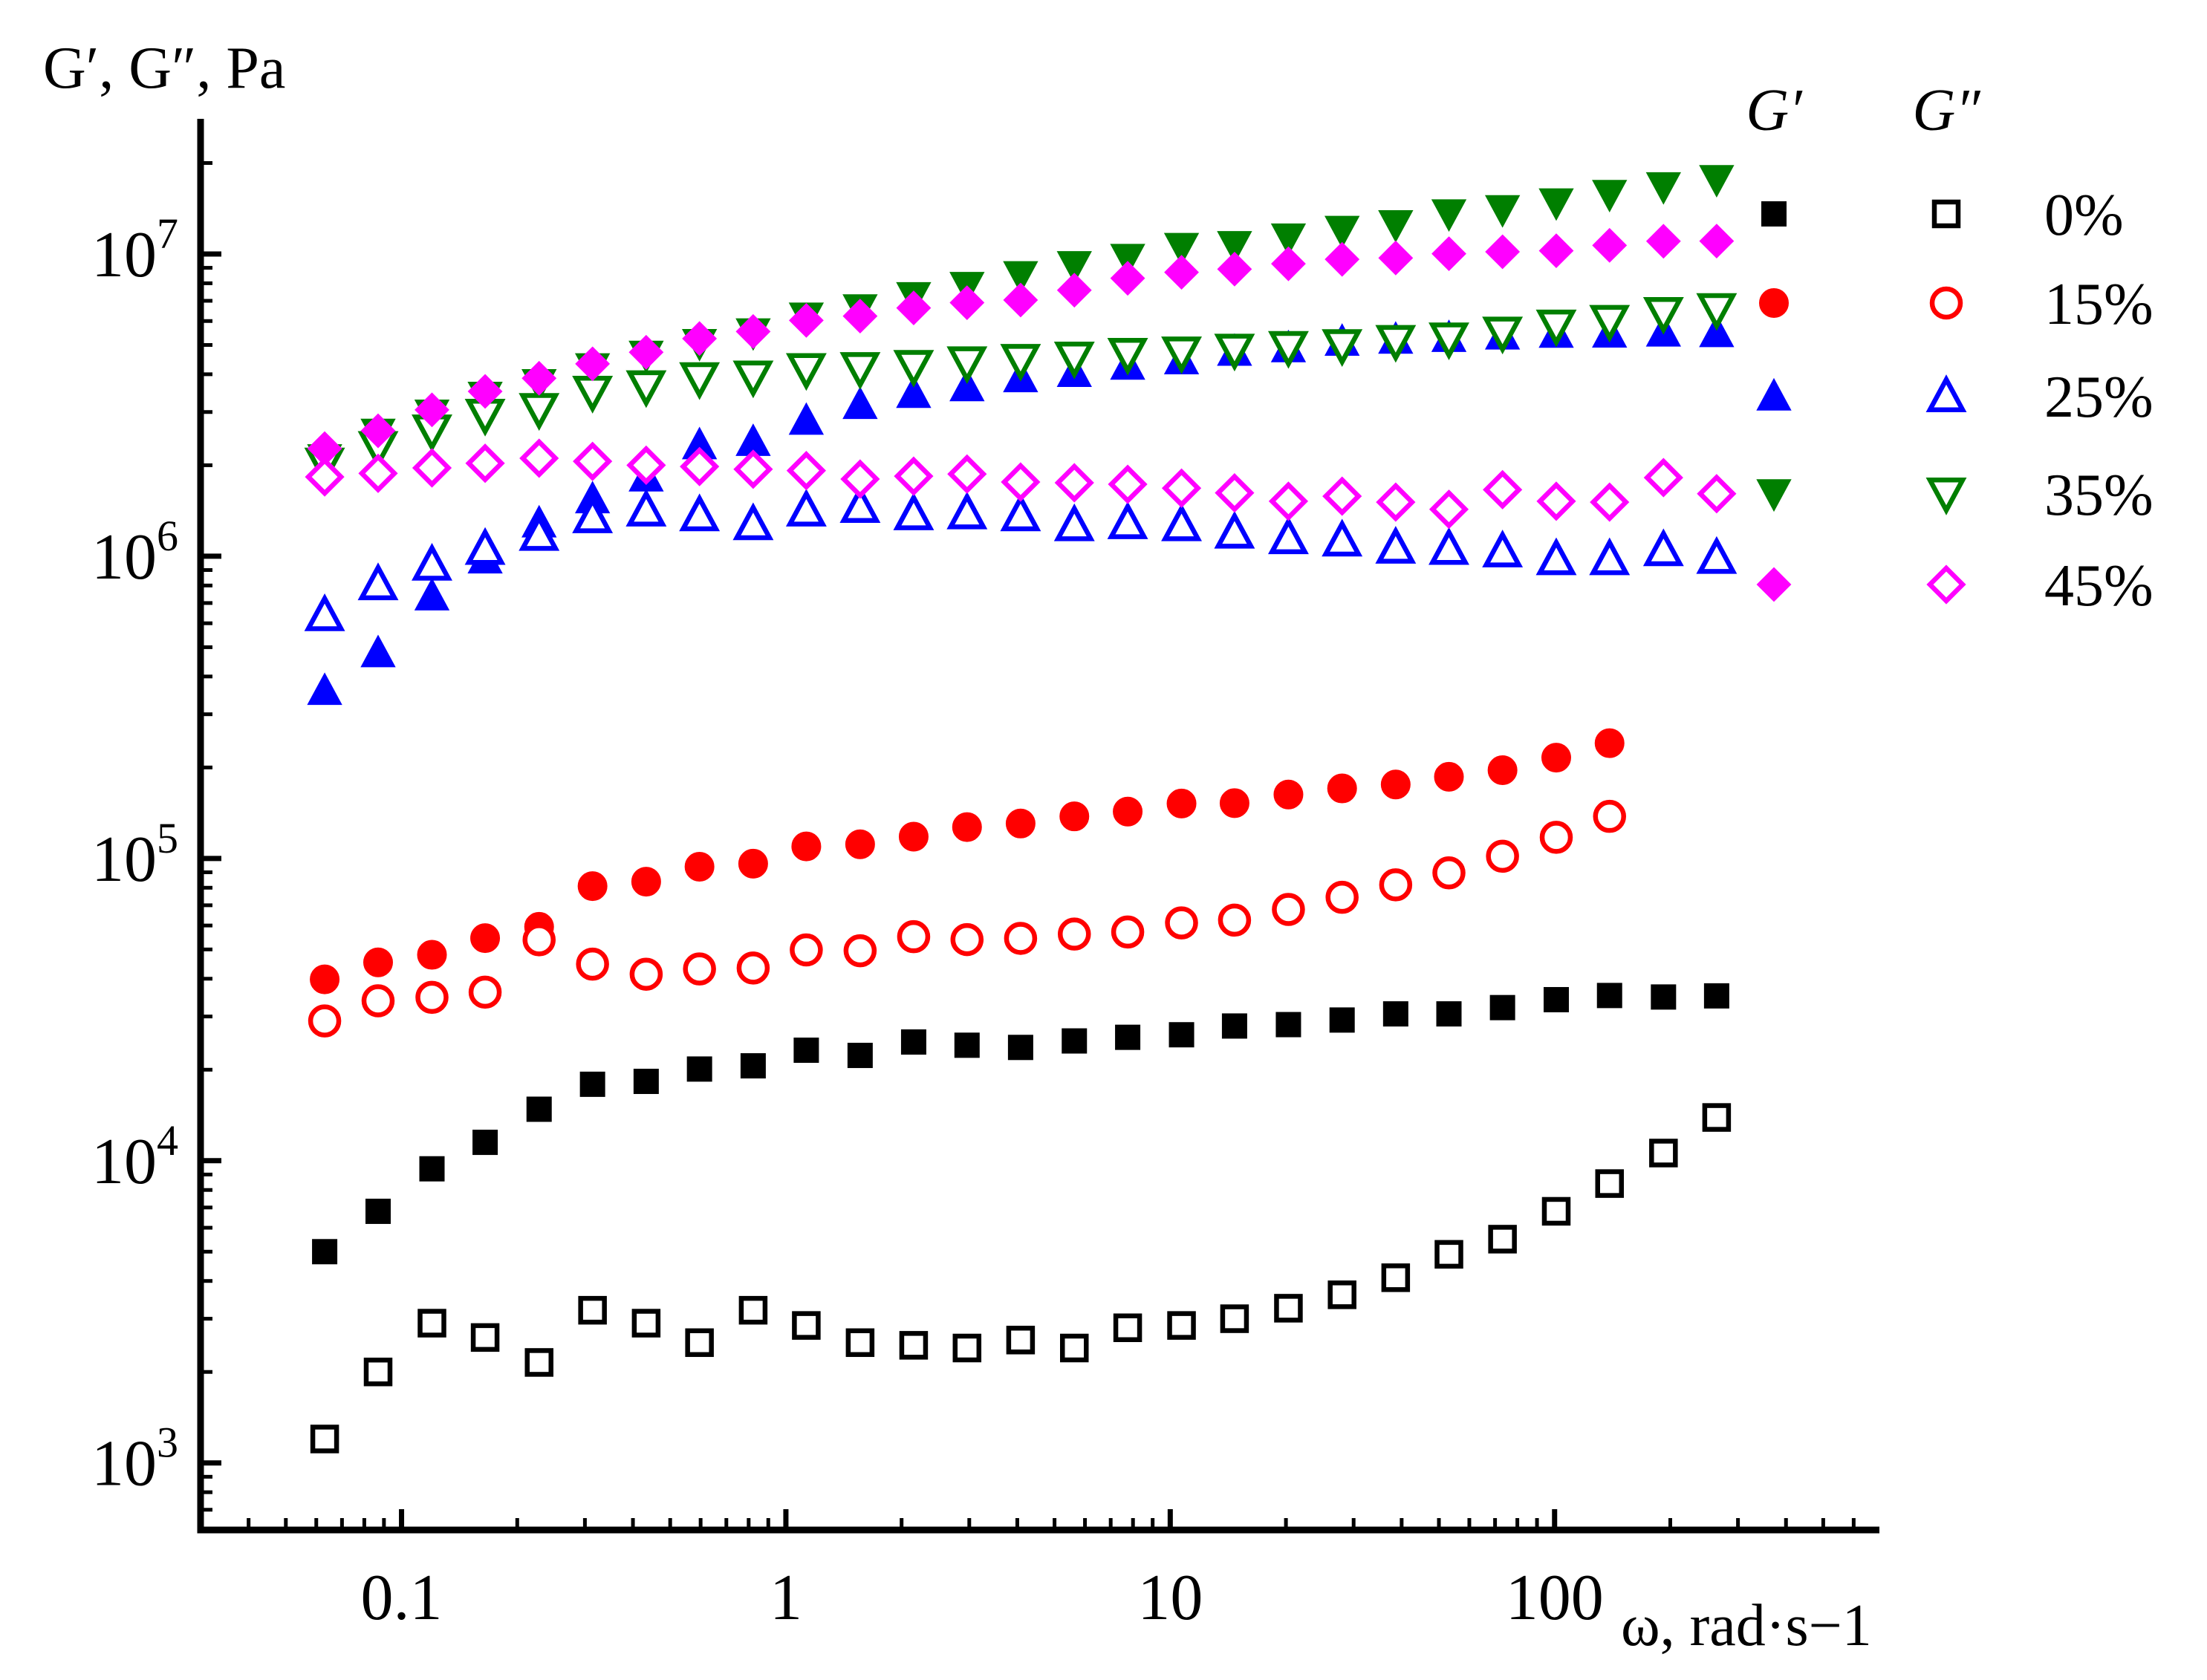  What do you see at coordinates (1774, 214) in the screenshot?
I see `legend-marker-storage-modulus` at bounding box center [1774, 214].